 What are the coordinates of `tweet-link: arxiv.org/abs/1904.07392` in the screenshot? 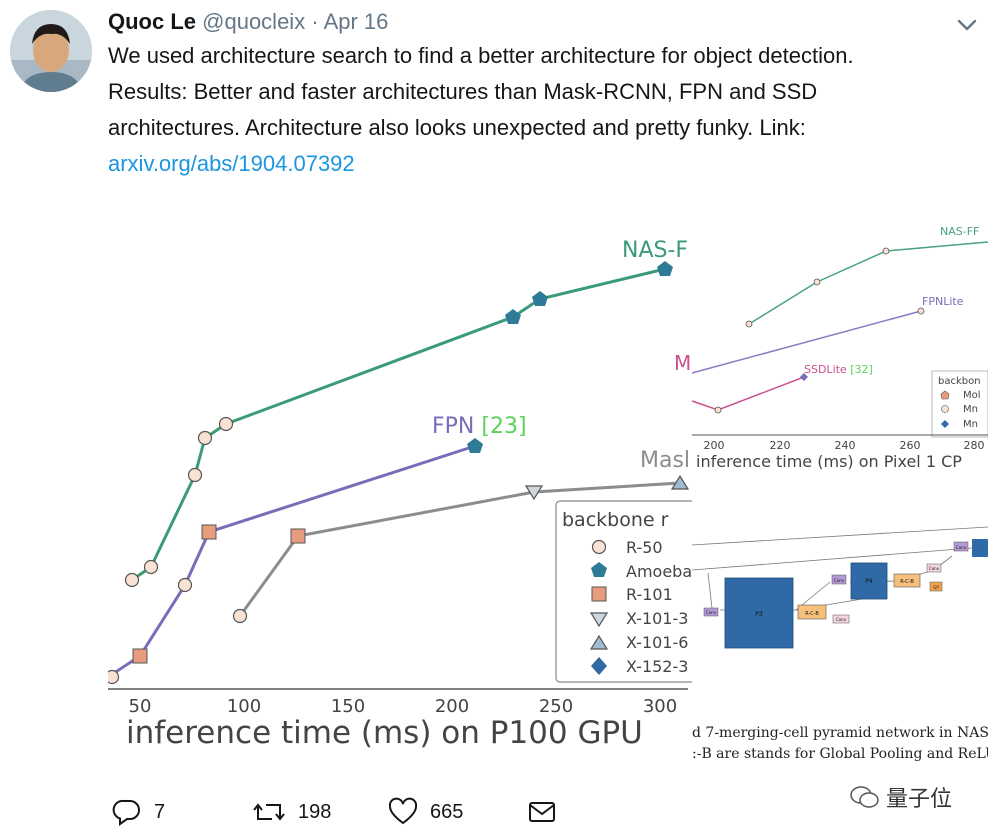 It's located at (231, 163).